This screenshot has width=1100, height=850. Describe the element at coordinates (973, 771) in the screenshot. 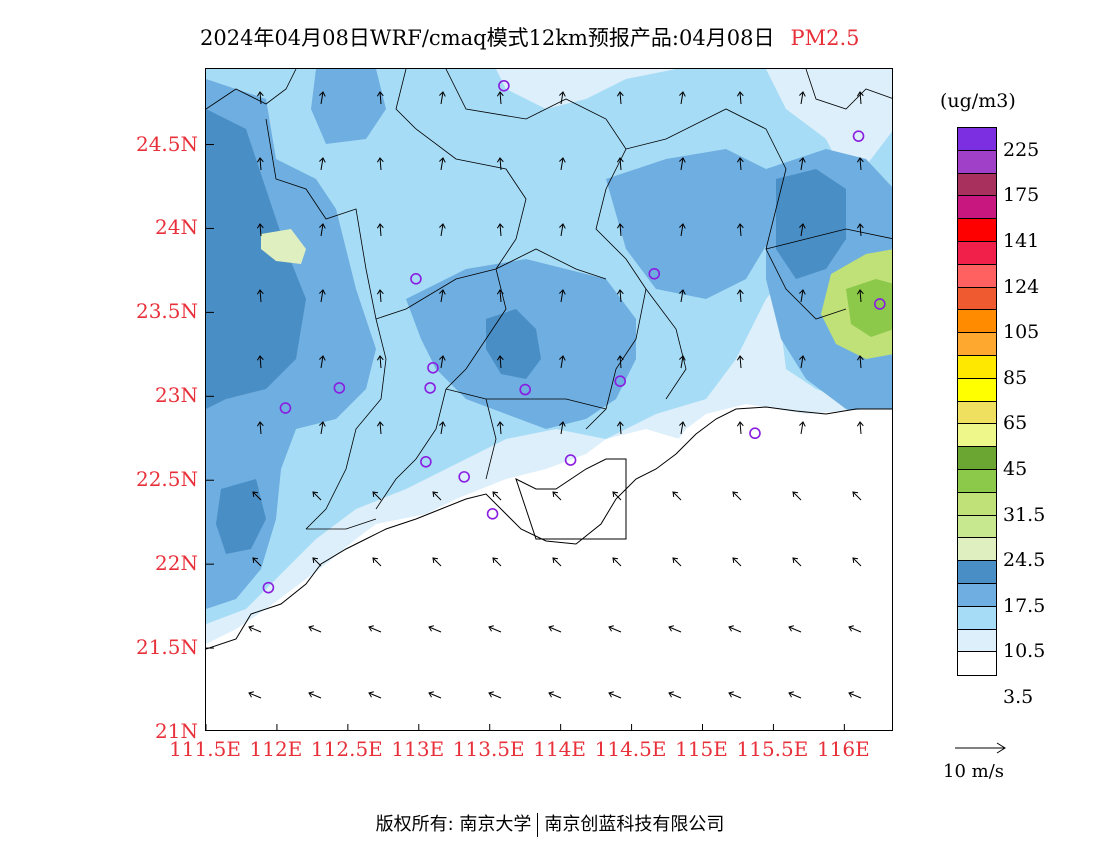

I see `wind-reference-label: 10 m/s` at that location.